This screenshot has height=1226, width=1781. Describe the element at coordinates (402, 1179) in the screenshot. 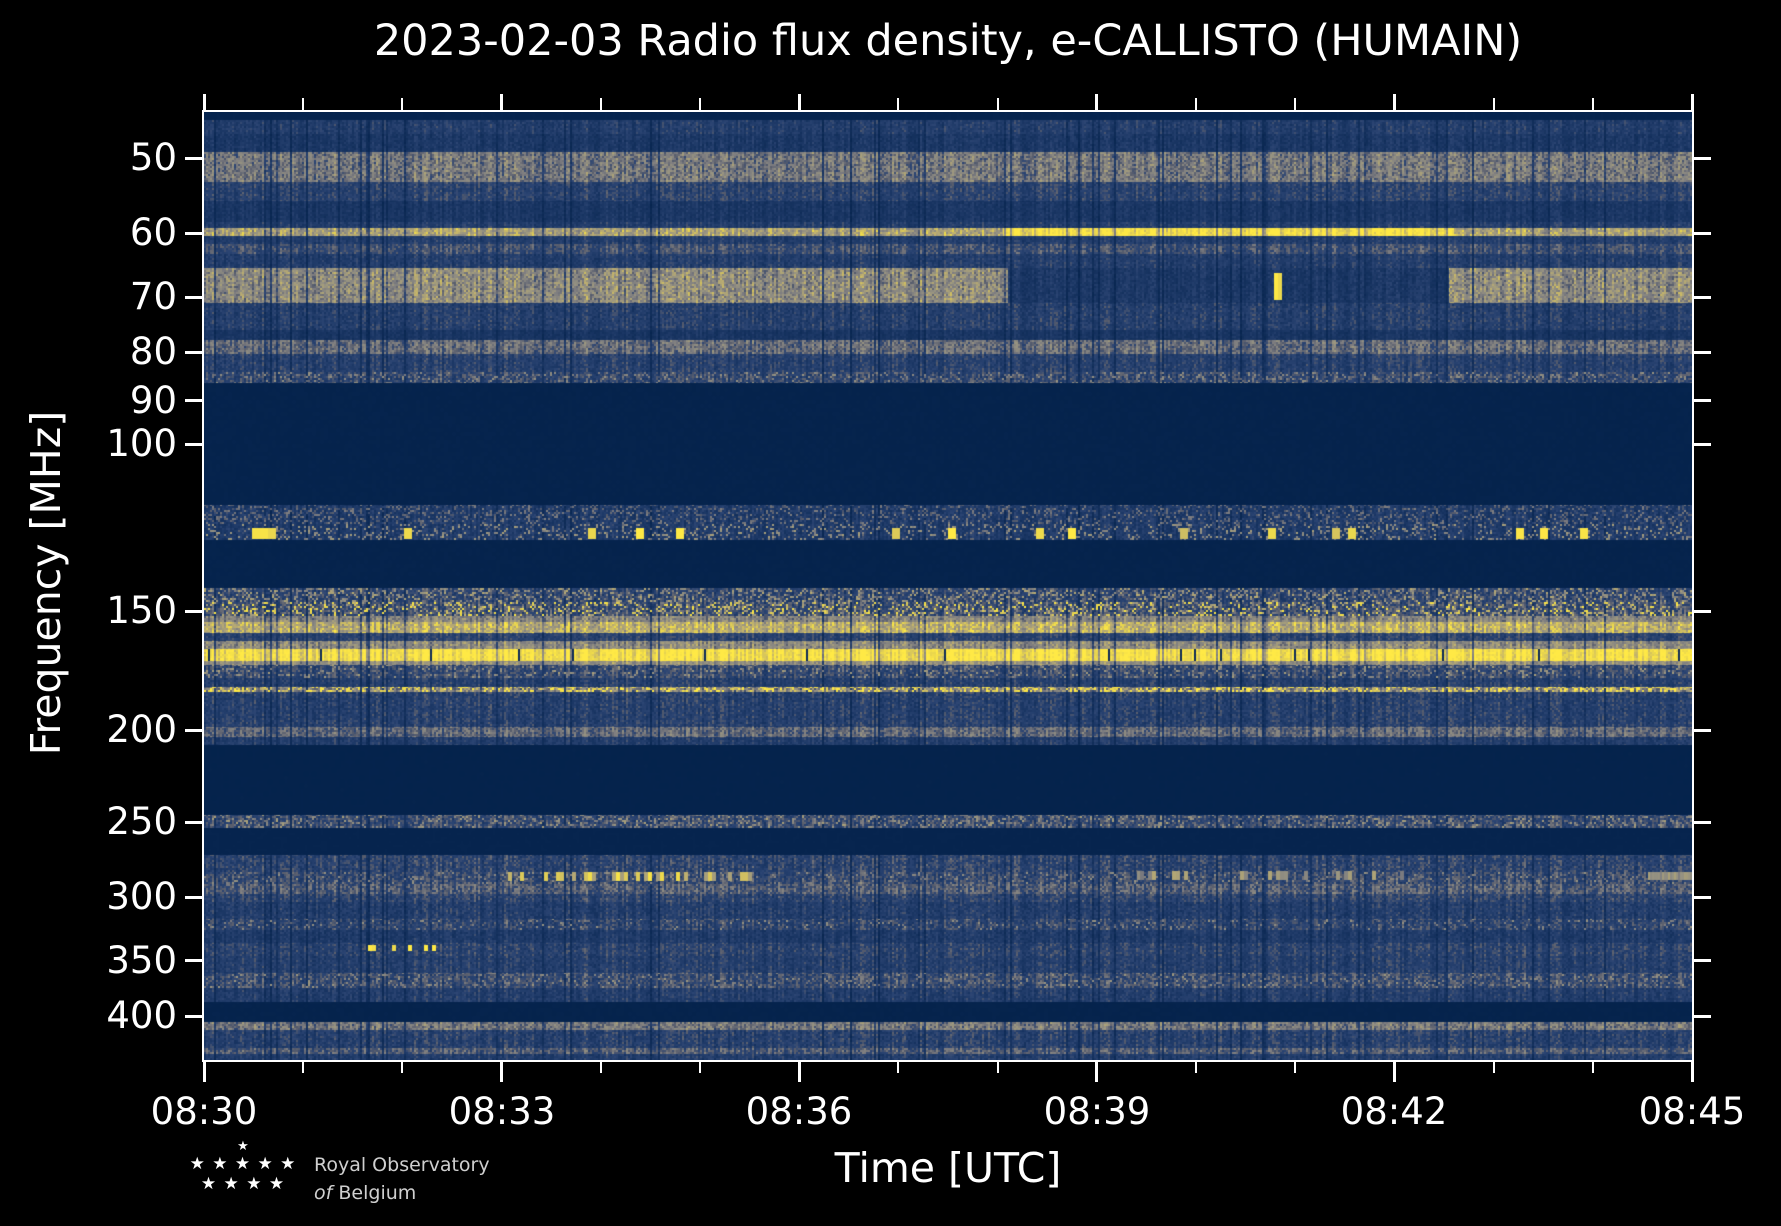

I see `observatory-logo-text: Royal Observatory of Belgium` at that location.